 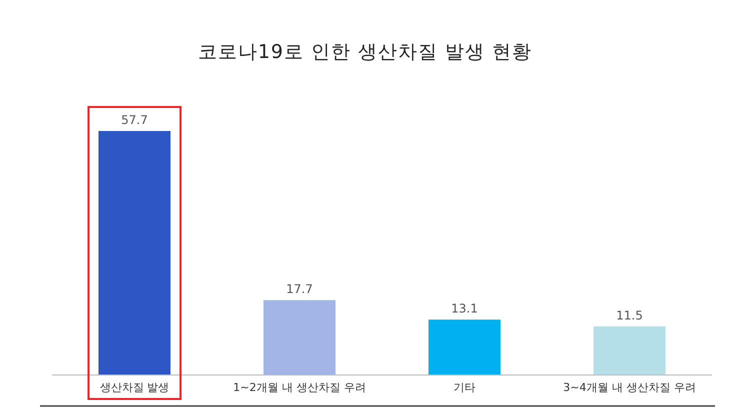 What do you see at coordinates (365, 52) in the screenshot?
I see `chart-title: 코로나19로 인한 생산차질 발생 현황` at bounding box center [365, 52].